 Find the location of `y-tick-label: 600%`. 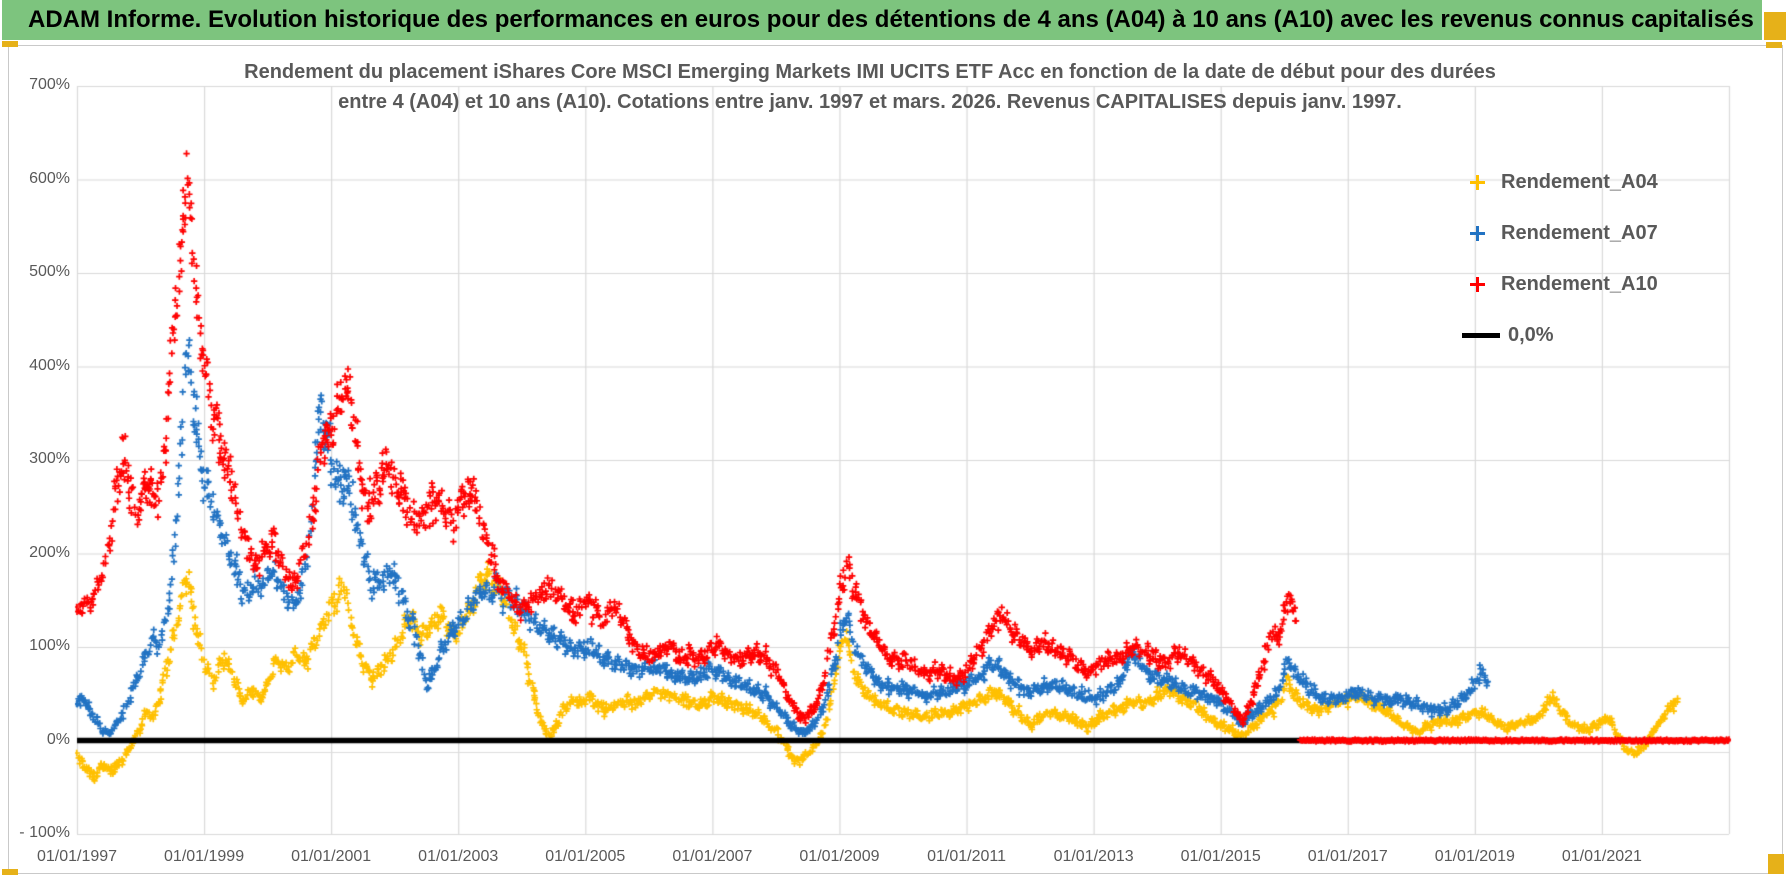

y-tick-label: 600% is located at coordinates (49, 178).